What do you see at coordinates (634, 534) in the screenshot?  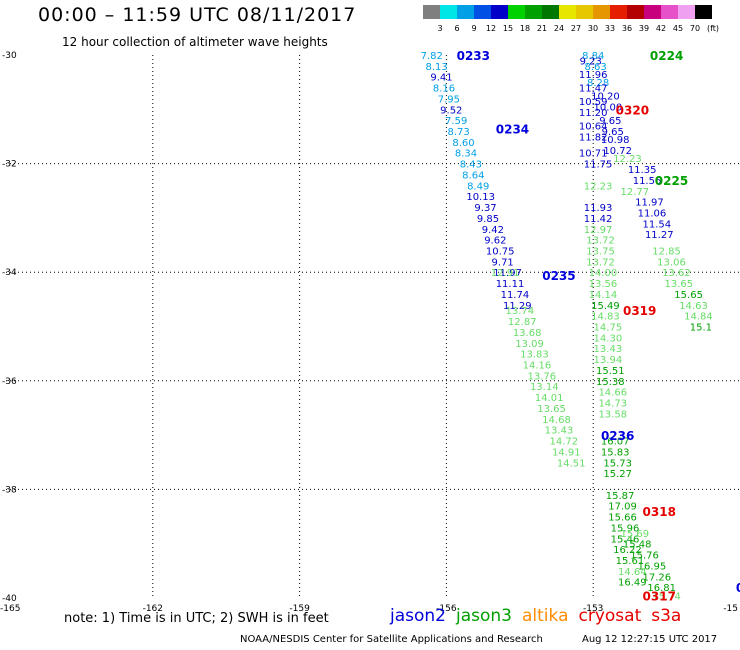 I see `wave-height-point: 15.69` at bounding box center [634, 534].